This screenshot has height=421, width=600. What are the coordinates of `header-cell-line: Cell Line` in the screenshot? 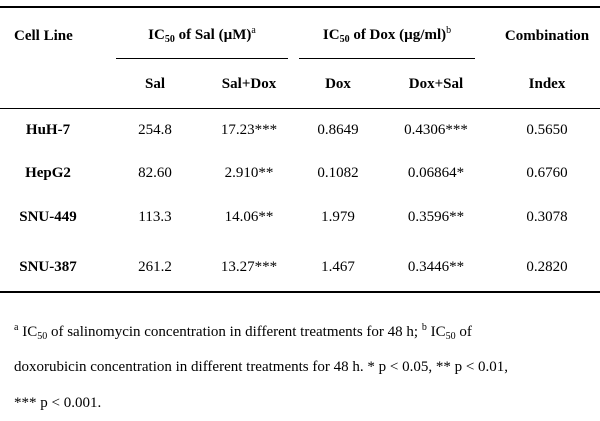 It's located at (43, 36).